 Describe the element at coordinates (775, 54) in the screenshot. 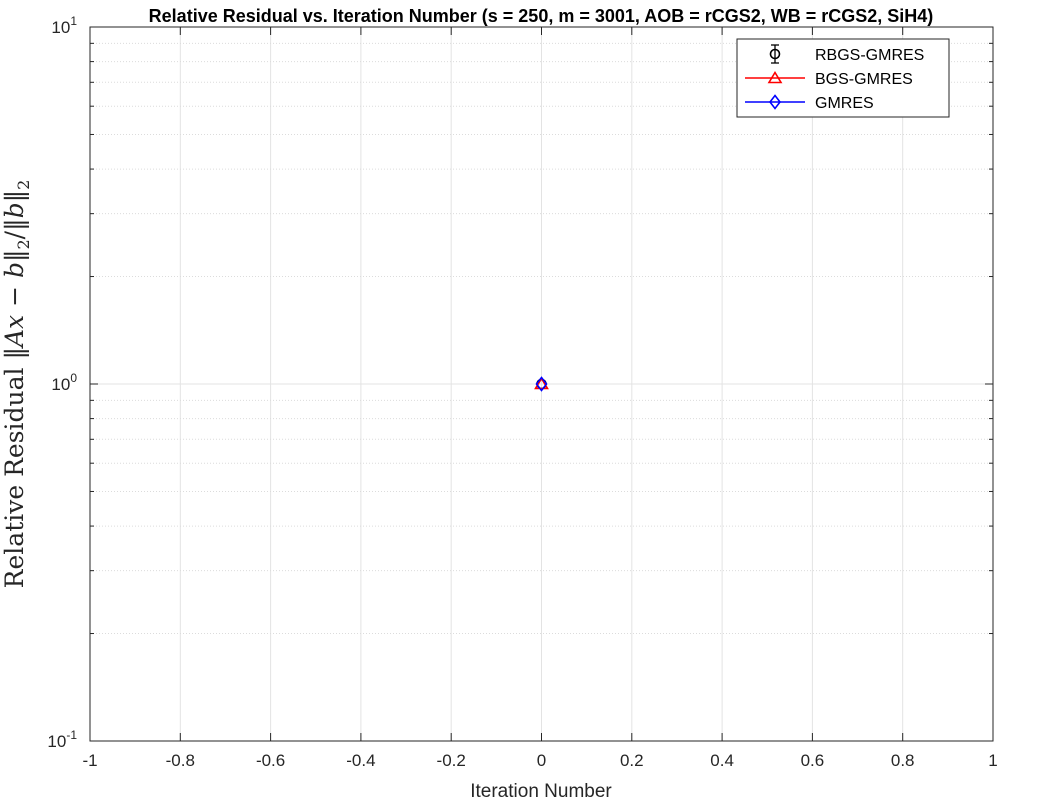

I see `rbgs-gmres-legend-marker` at that location.